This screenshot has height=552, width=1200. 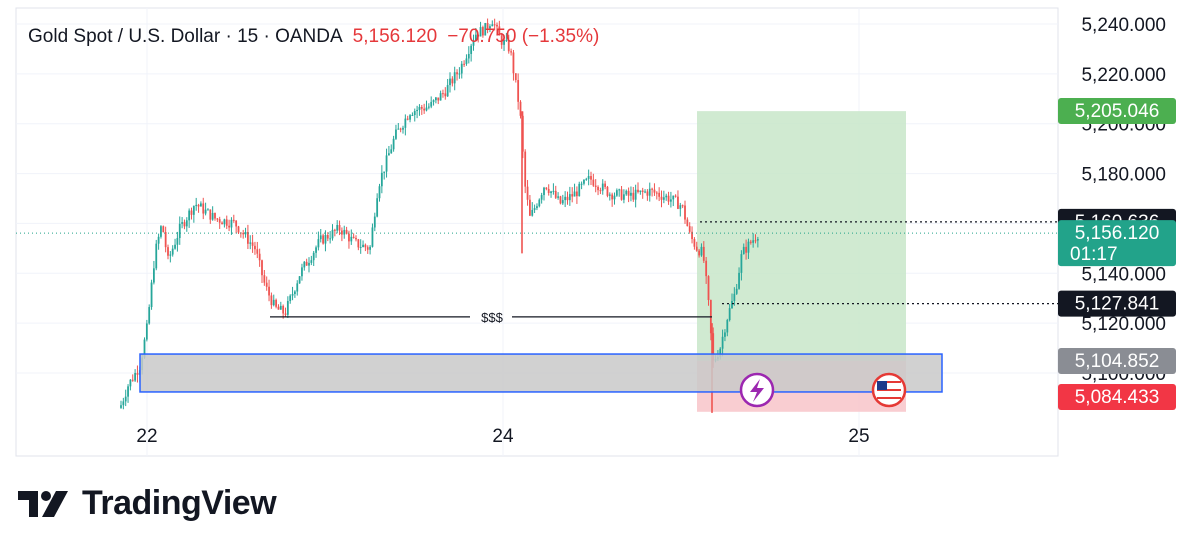 I want to click on price-tag-label: 5,104.852, so click(x=1117, y=361).